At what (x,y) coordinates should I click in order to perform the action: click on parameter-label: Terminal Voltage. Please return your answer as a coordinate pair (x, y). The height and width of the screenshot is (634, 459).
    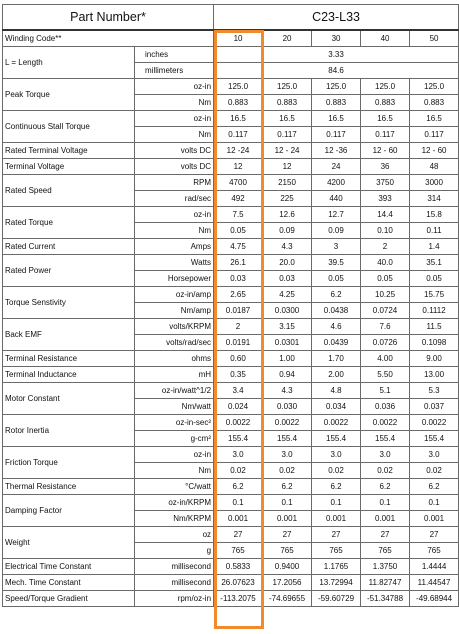
    Looking at the image, I should click on (68, 166).